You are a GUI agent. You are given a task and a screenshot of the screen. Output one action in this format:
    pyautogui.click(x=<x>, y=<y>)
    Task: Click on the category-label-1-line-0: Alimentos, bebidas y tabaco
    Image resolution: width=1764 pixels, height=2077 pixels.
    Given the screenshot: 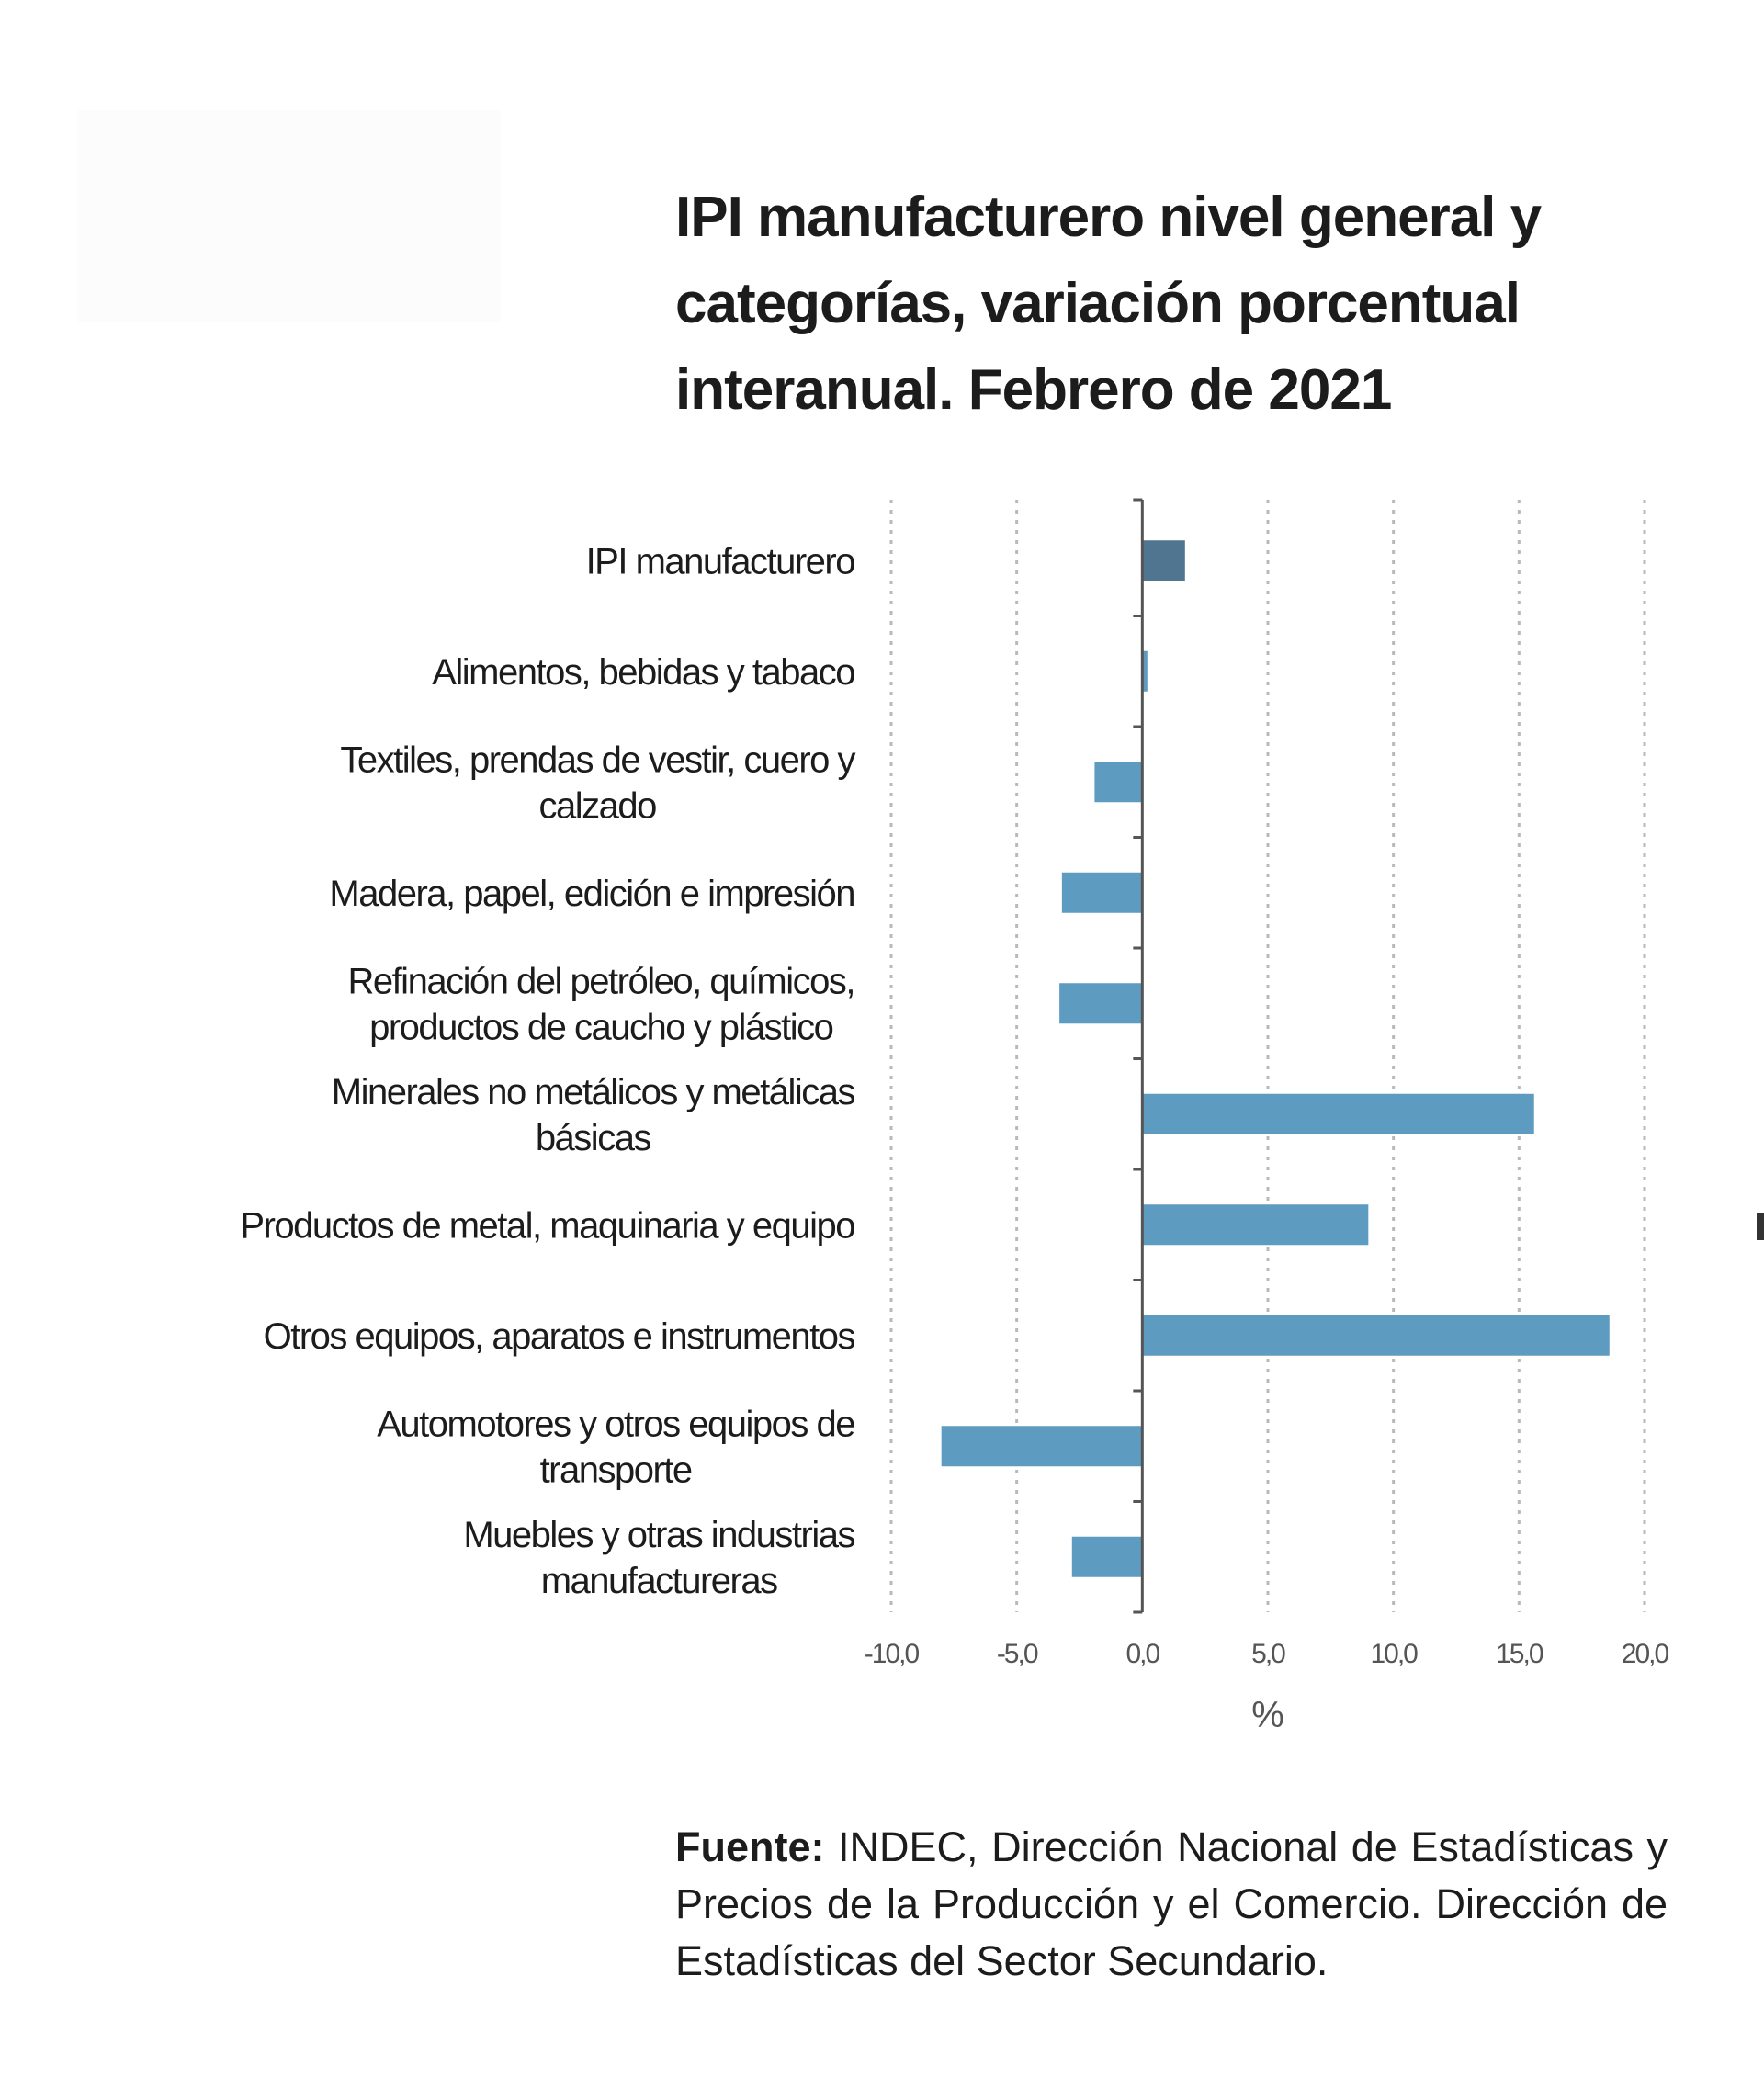 What is the action you would take?
    pyautogui.click(x=643, y=672)
    